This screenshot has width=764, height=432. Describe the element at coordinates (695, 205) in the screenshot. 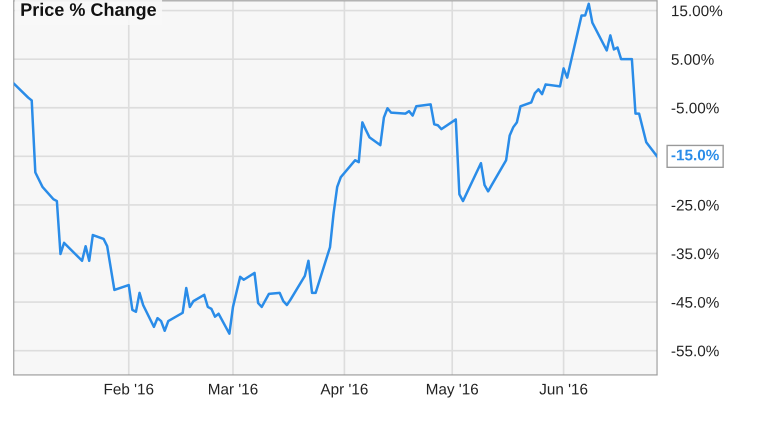

I see `y-tick-label: -25.0%` at that location.